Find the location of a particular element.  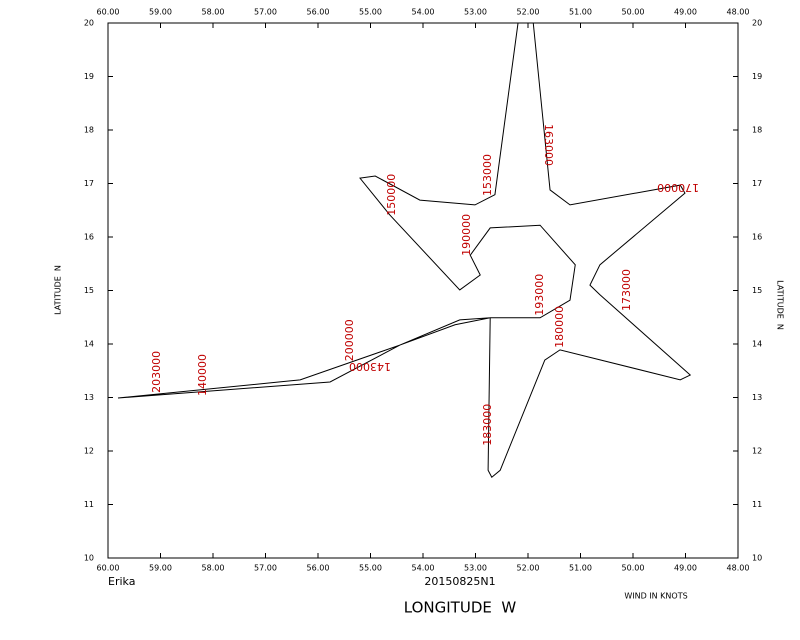

y-tick-label-right: 19 is located at coordinates (757, 76).